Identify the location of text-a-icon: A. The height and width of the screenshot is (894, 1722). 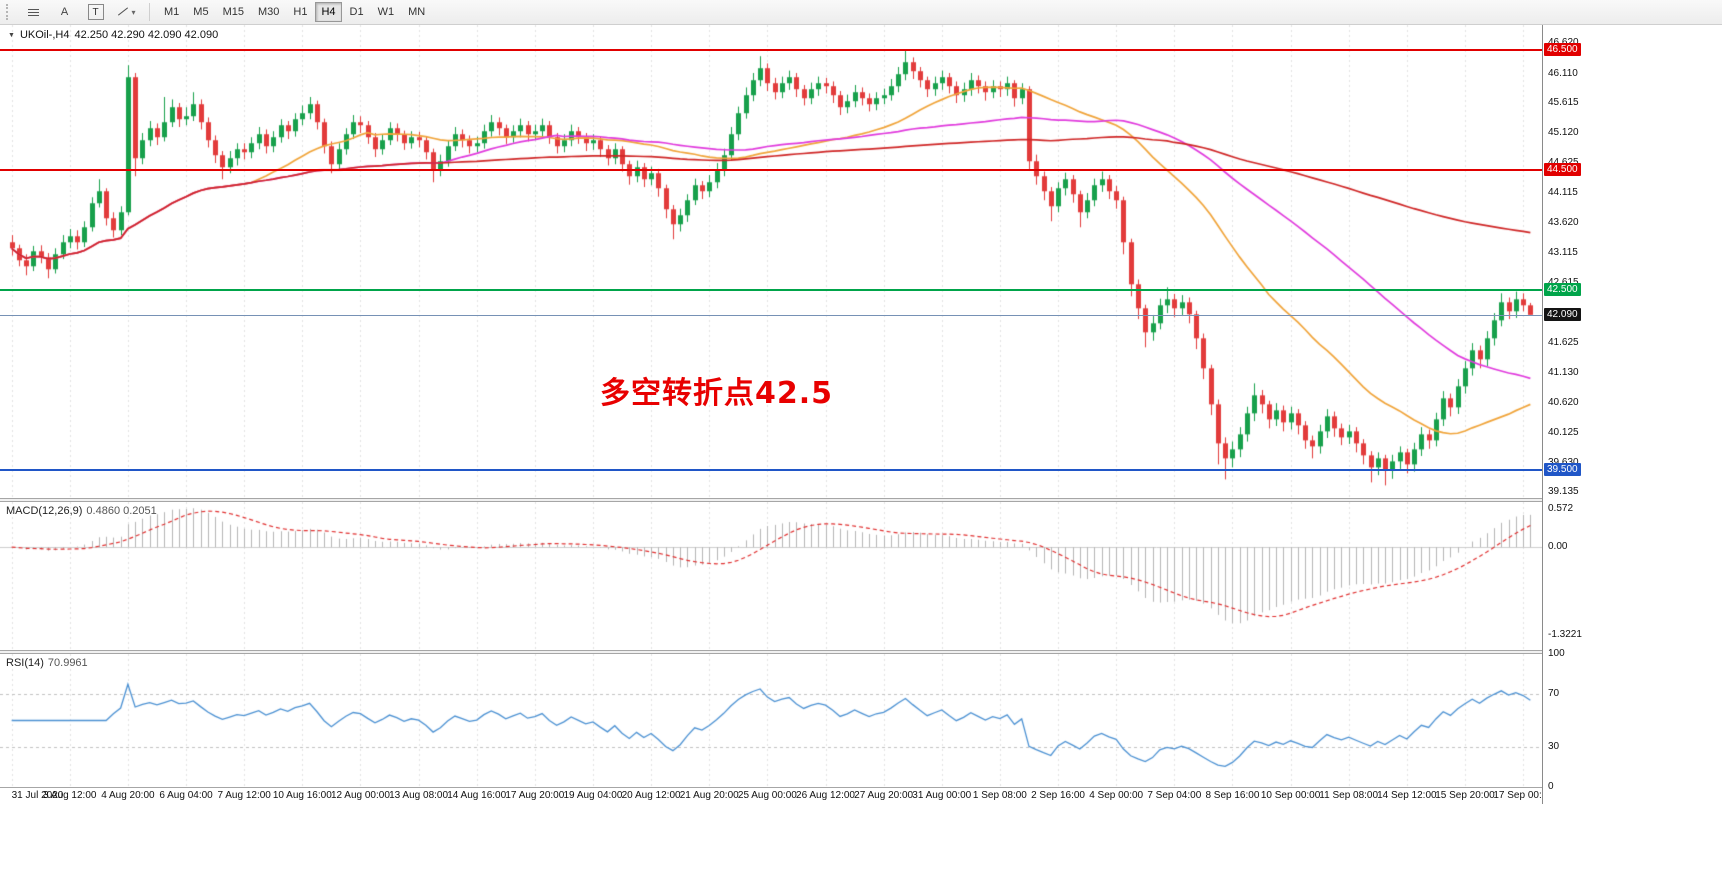
(64, 12).